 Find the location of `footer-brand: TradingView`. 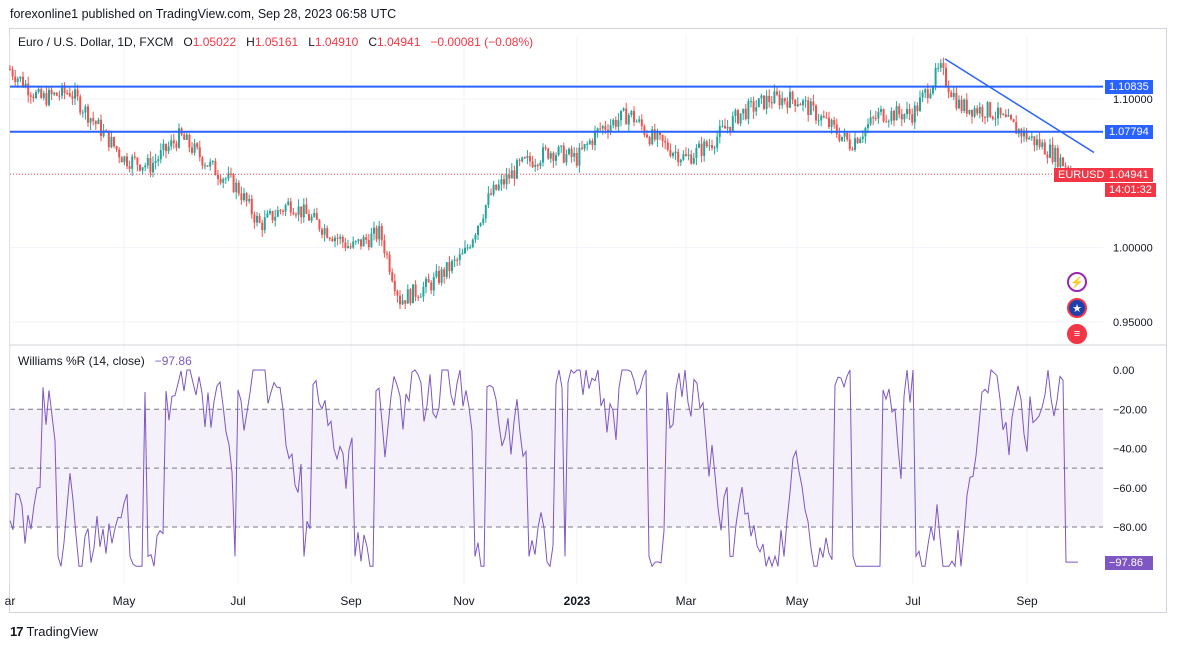

footer-brand: TradingView is located at coordinates (62, 631).